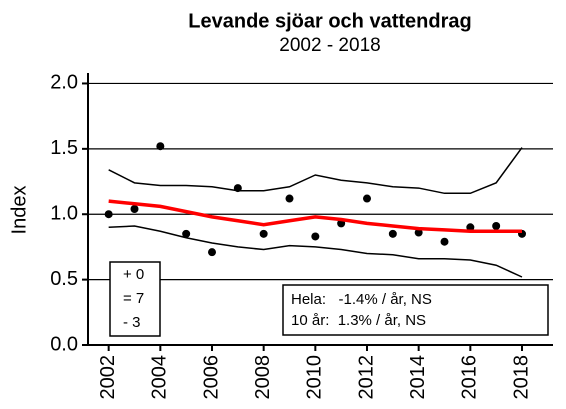  I want to click on x-tick-label: 2012, so click(366, 377).